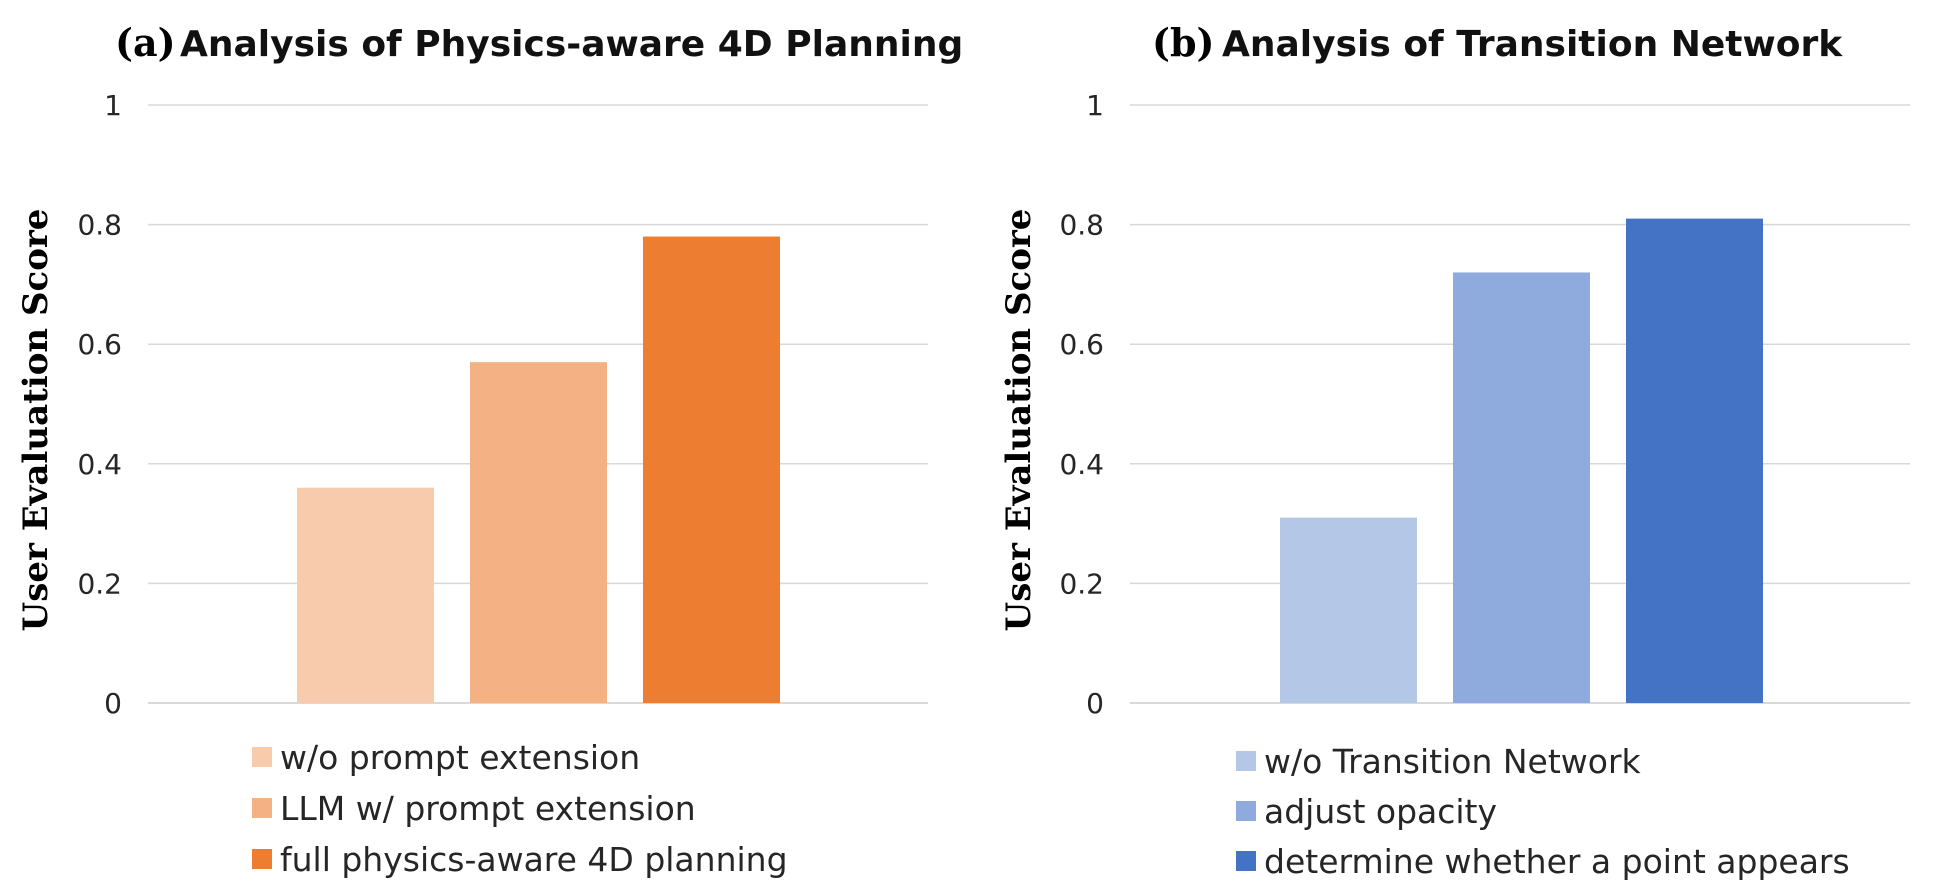 This screenshot has width=1934, height=894. Describe the element at coordinates (113, 703) in the screenshot. I see `panel-a-y-tick-label: 0` at that location.